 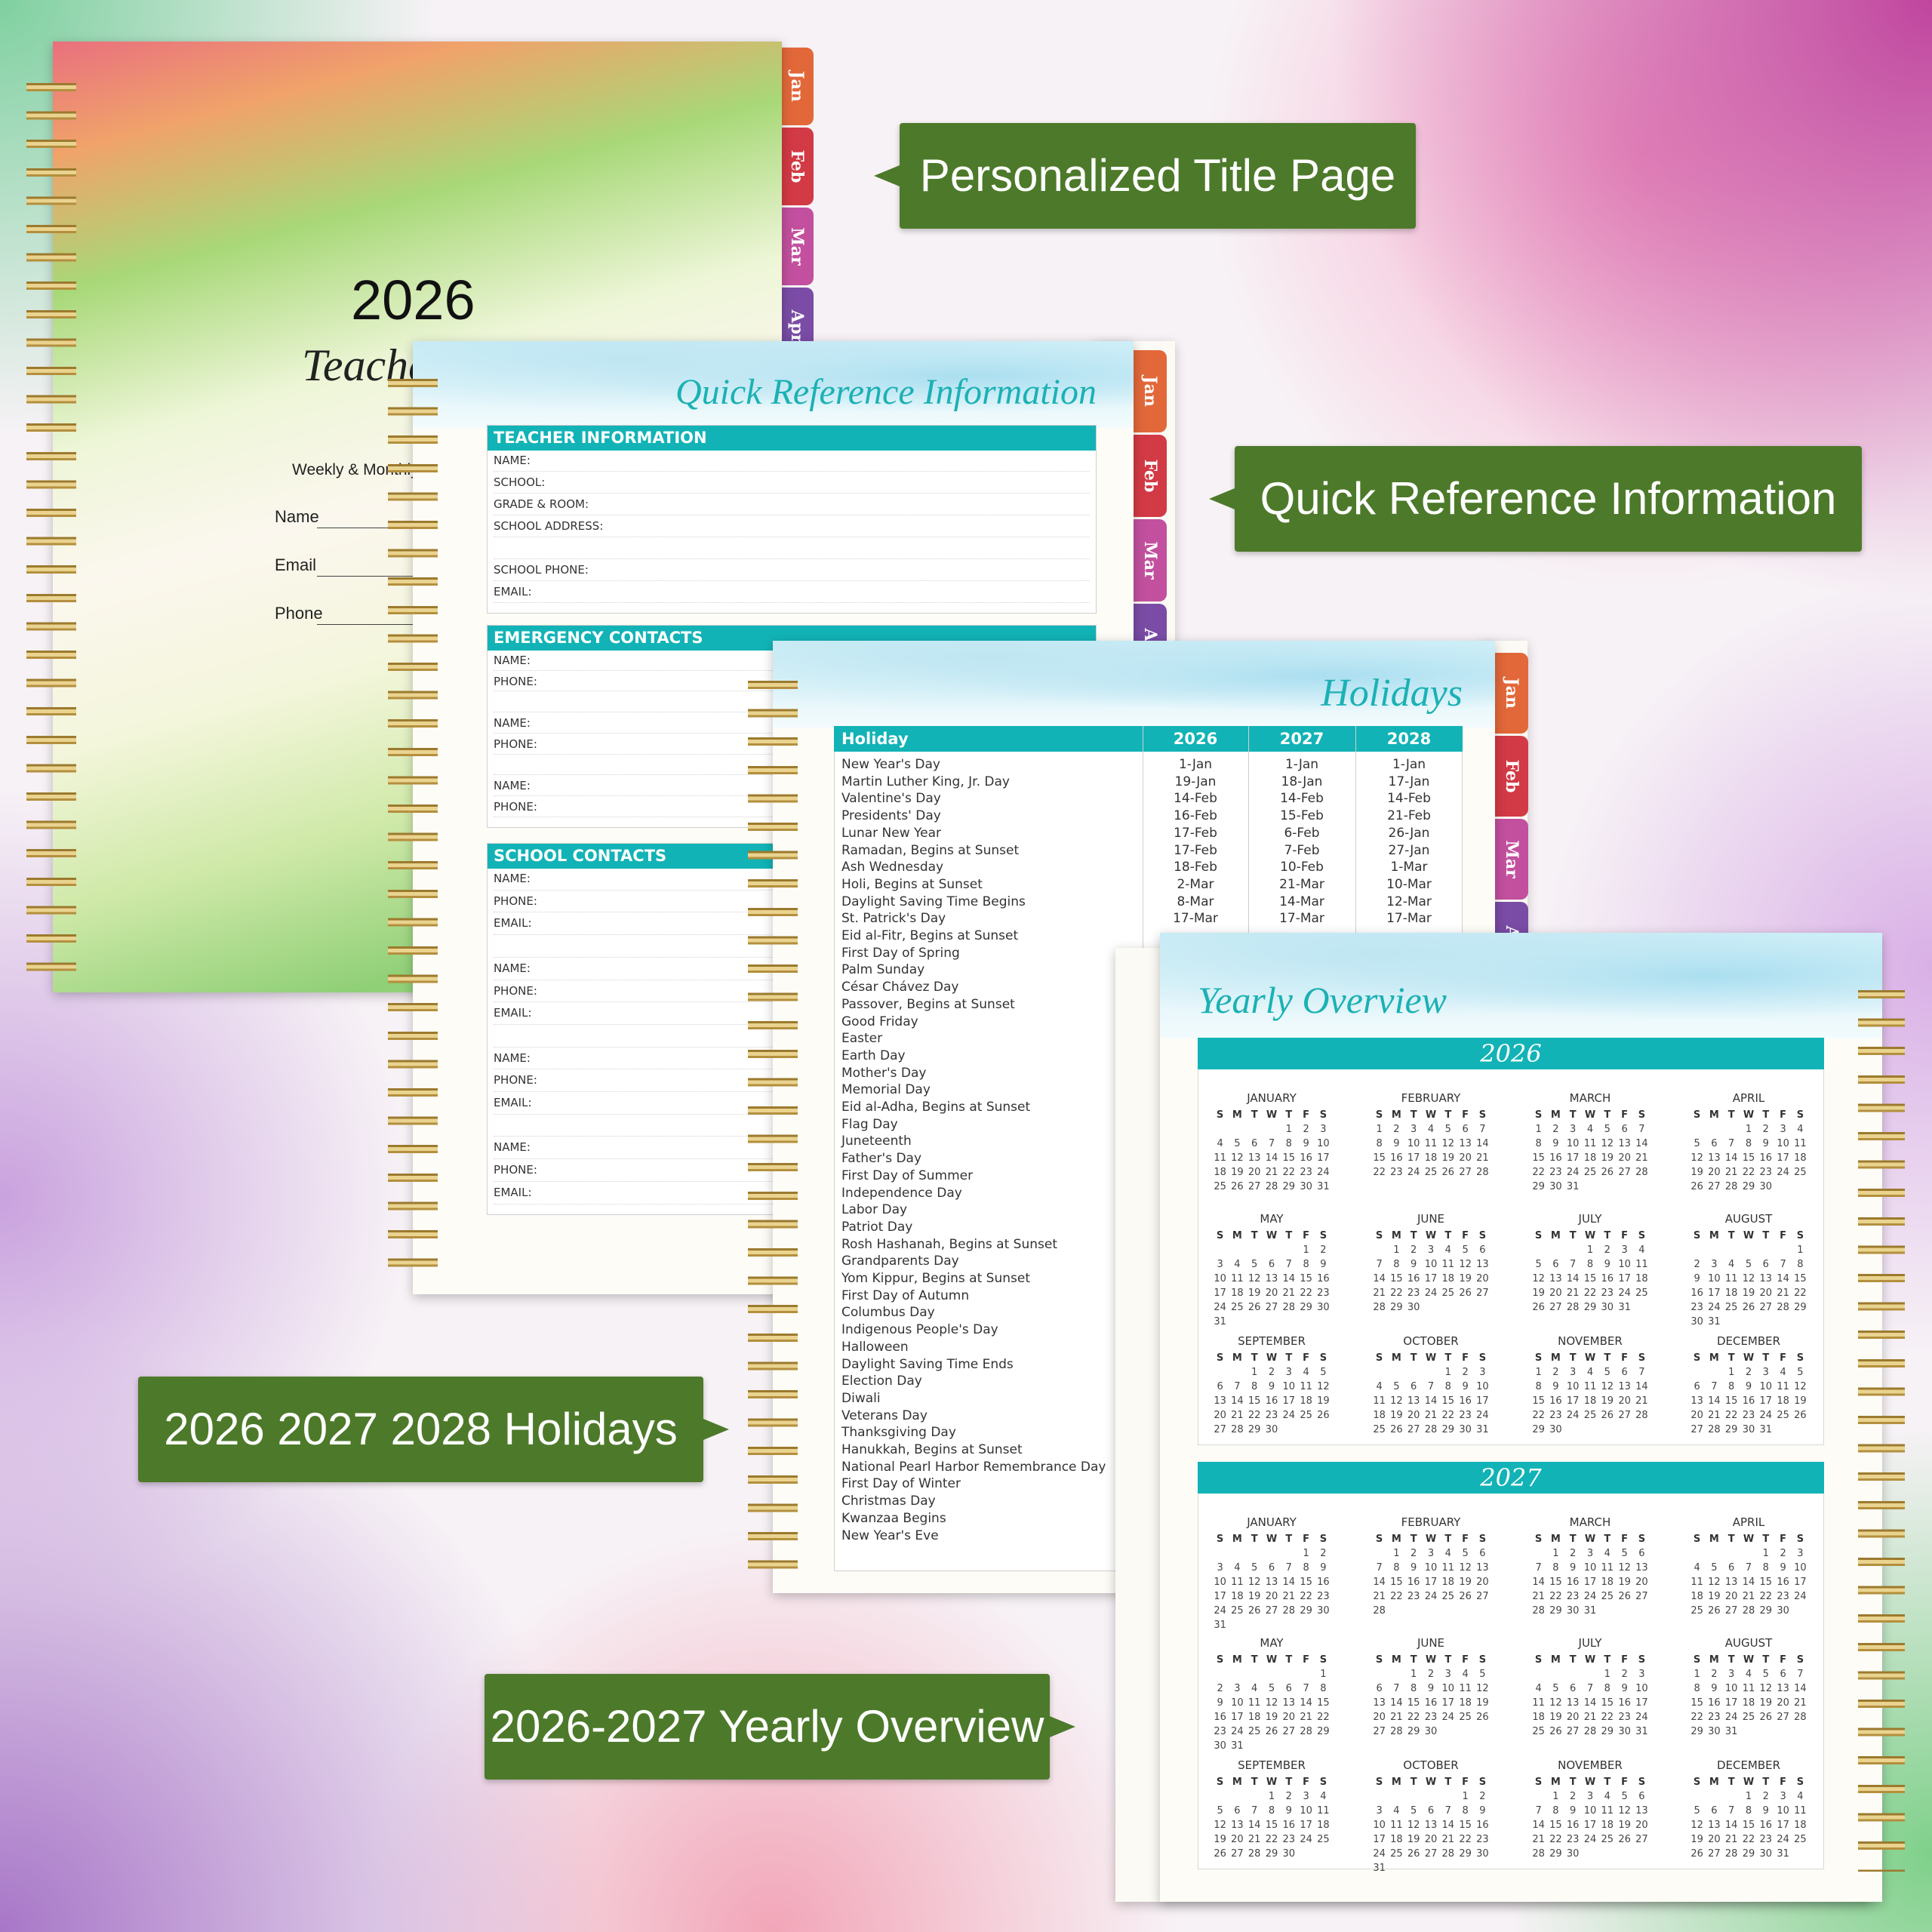 What do you see at coordinates (1413, 1278) in the screenshot?
I see `day-number: 16` at bounding box center [1413, 1278].